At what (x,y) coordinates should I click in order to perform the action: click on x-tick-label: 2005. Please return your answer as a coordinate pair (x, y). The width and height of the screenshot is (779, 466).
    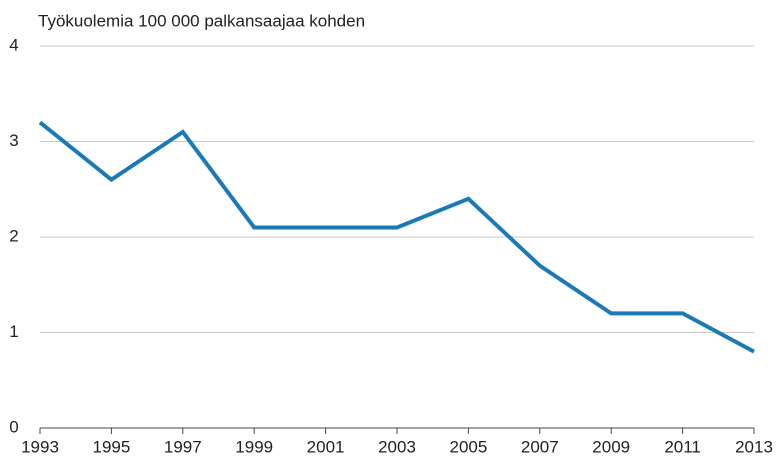
    Looking at the image, I should click on (468, 446).